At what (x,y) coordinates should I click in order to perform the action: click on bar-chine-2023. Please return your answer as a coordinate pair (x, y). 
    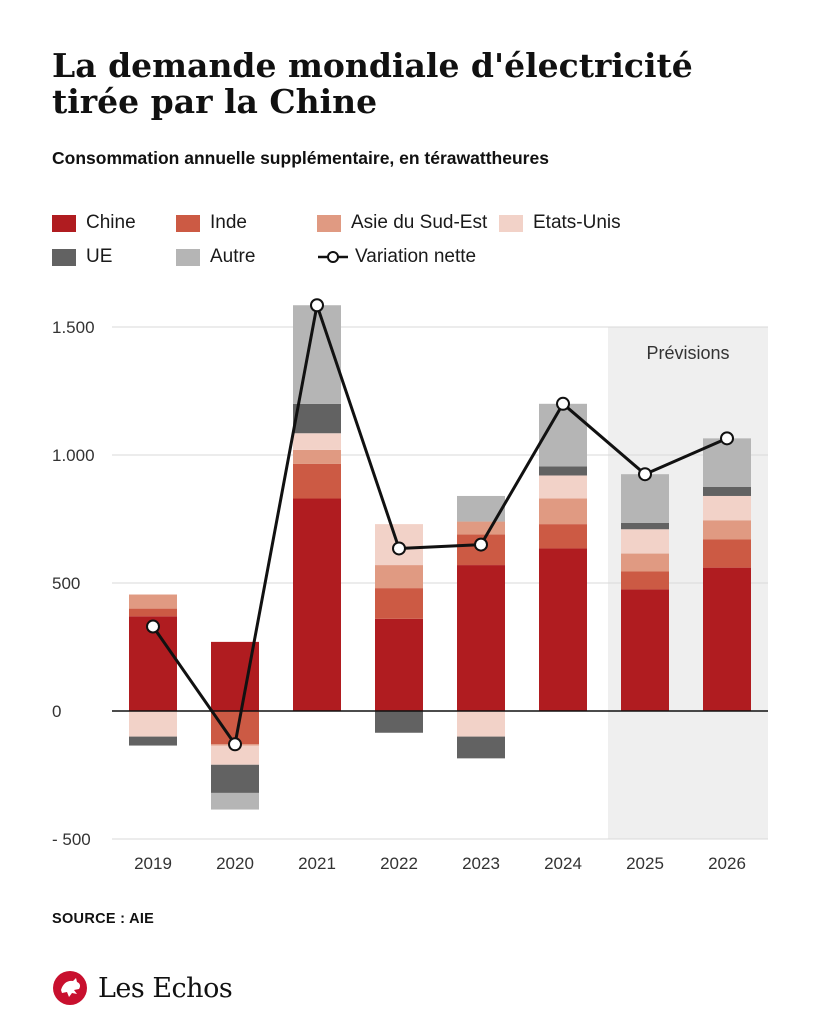
    Looking at the image, I should click on (481, 638).